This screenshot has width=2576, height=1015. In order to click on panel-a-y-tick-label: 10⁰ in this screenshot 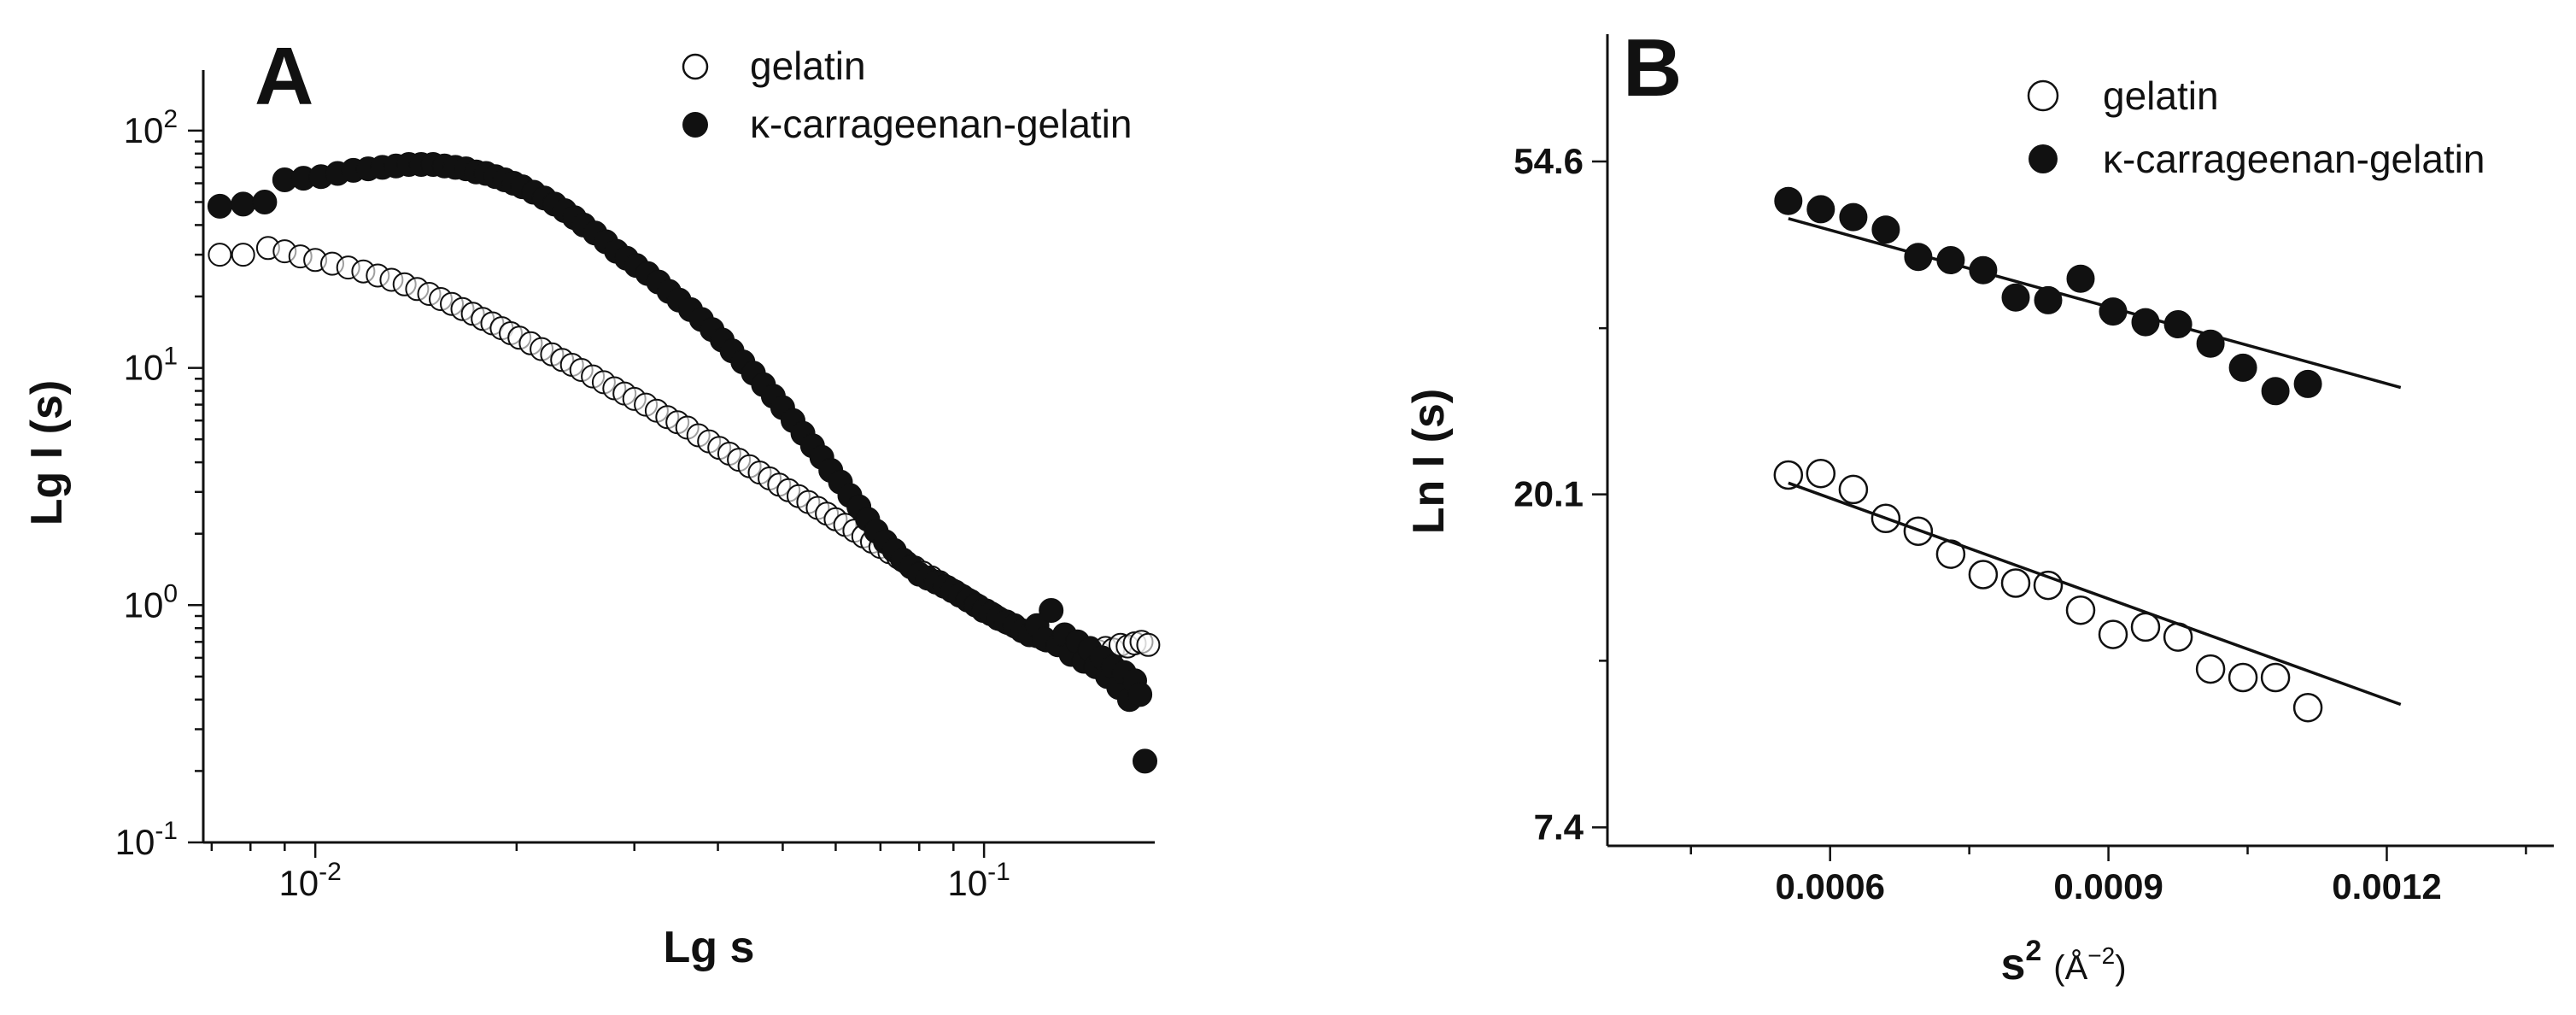, I will do `click(151, 602)`.